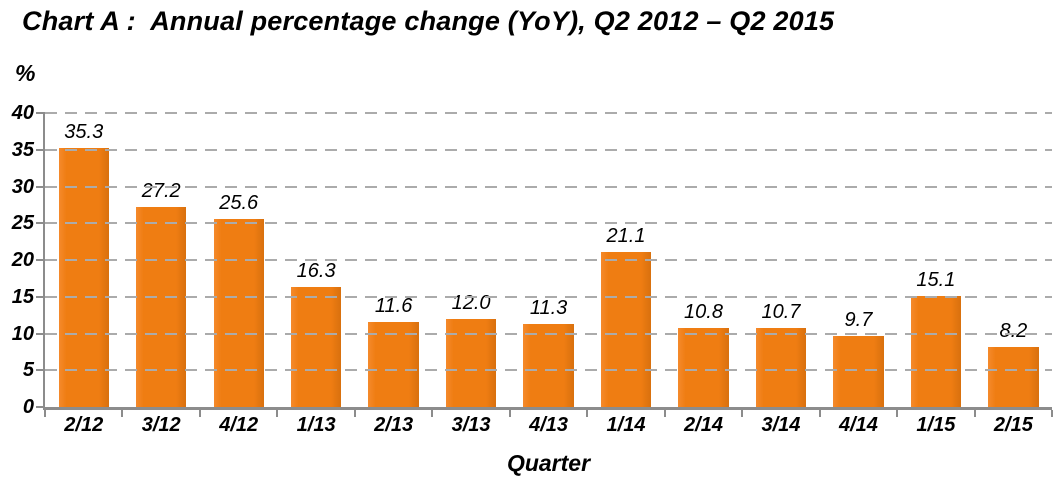 The width and height of the screenshot is (1059, 489). I want to click on y-axis-tick-label: 20, so click(22, 260).